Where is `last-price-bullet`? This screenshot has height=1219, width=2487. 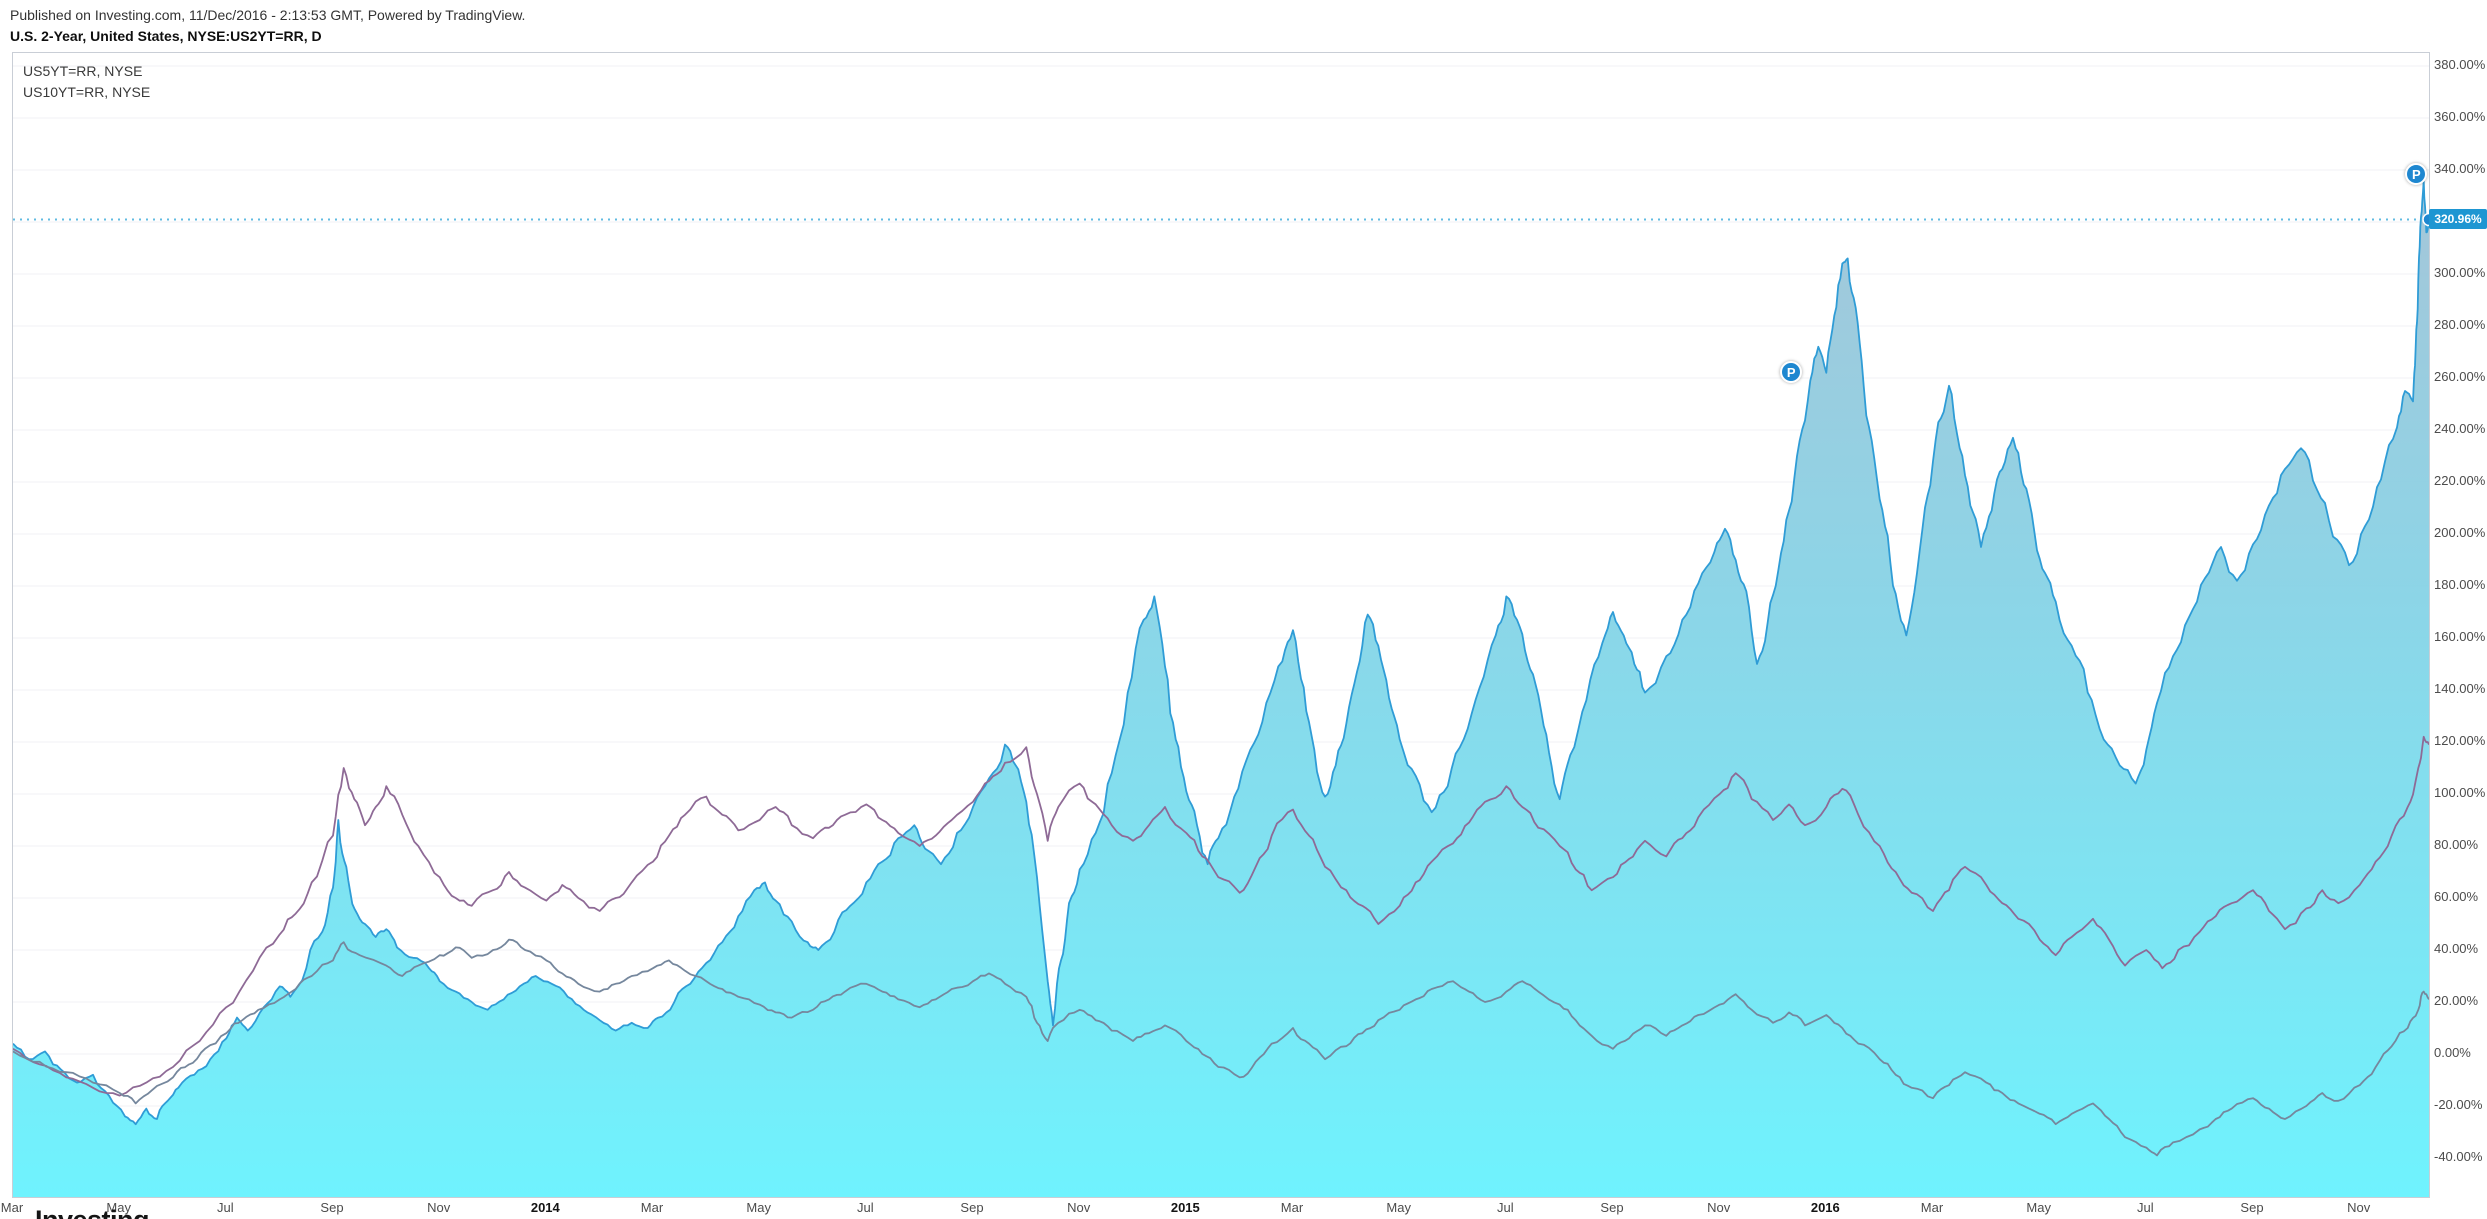 last-price-bullet is located at coordinates (2425, 219).